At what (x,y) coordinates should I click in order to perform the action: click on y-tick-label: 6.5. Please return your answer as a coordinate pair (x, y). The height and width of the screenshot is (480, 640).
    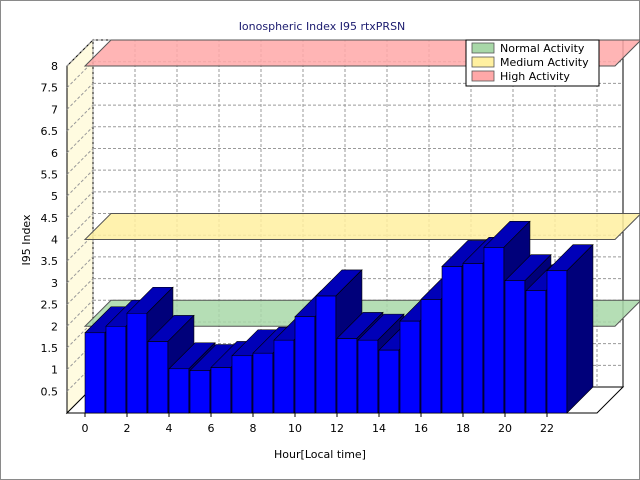
    Looking at the image, I should click on (50, 131).